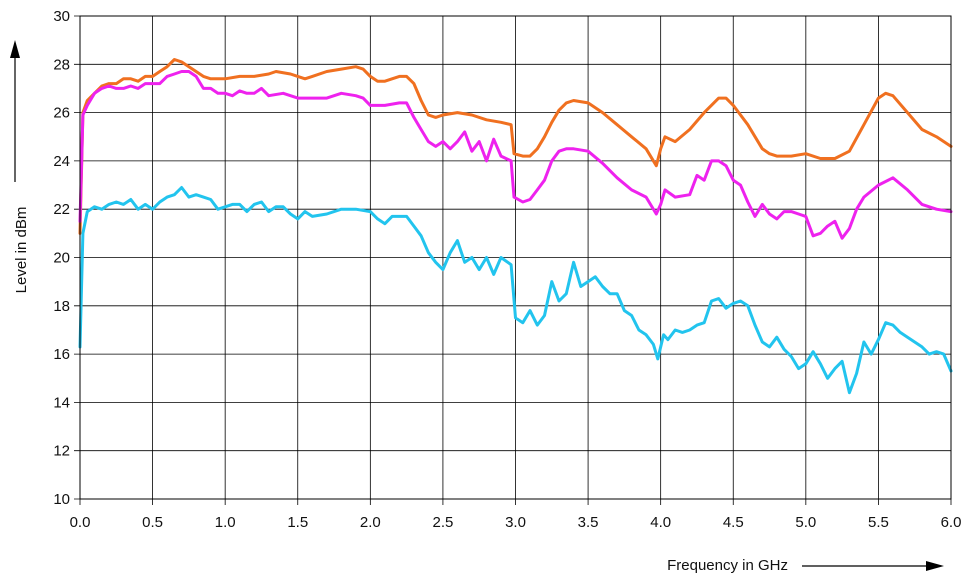 This screenshot has height=586, width=971. I want to click on x-tick-label: 5.0, so click(805, 522).